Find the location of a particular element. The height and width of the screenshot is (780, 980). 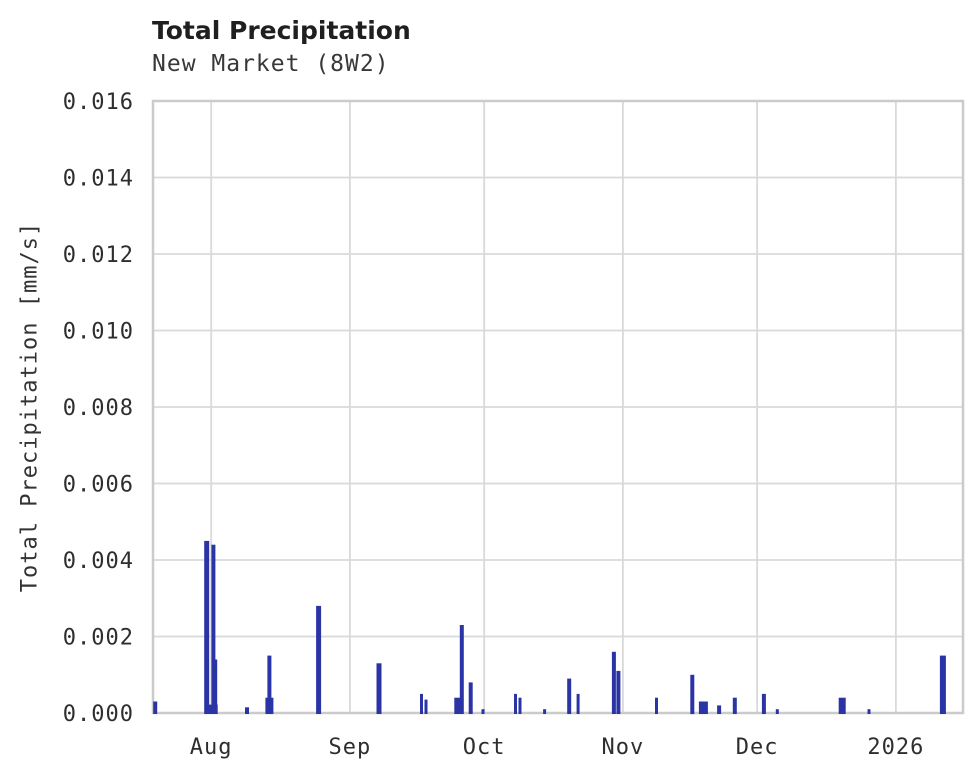

chart-title: Total Precipitation is located at coordinates (281, 30).